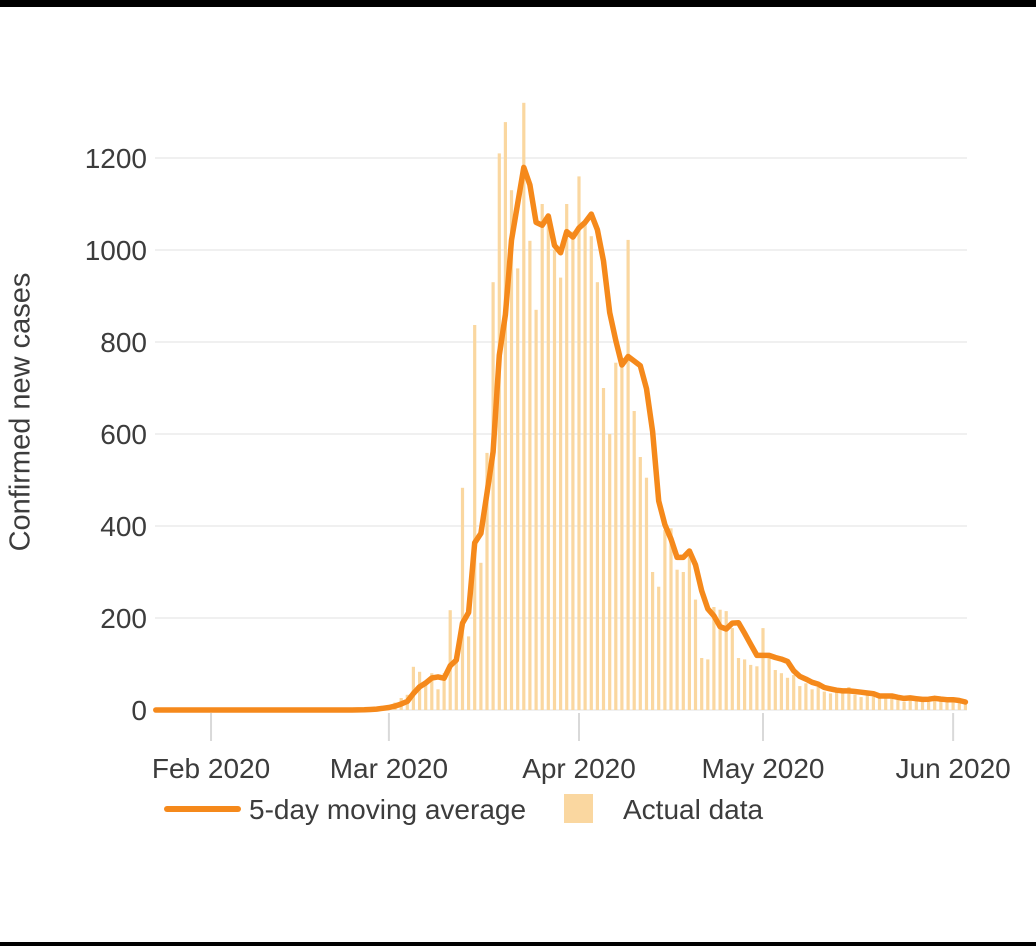 The width and height of the screenshot is (1036, 946). I want to click on x-tick-label: Mar 2020, so click(389, 768).